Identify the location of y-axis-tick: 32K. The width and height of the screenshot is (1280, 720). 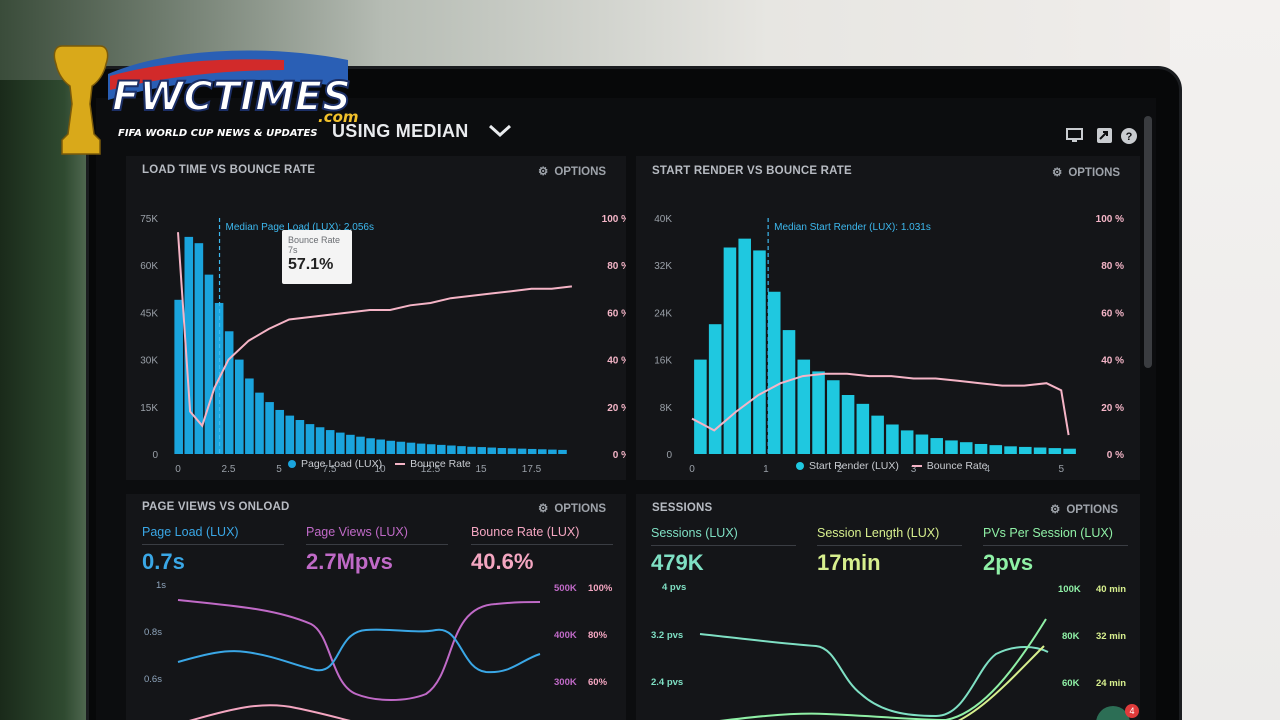
(663, 266).